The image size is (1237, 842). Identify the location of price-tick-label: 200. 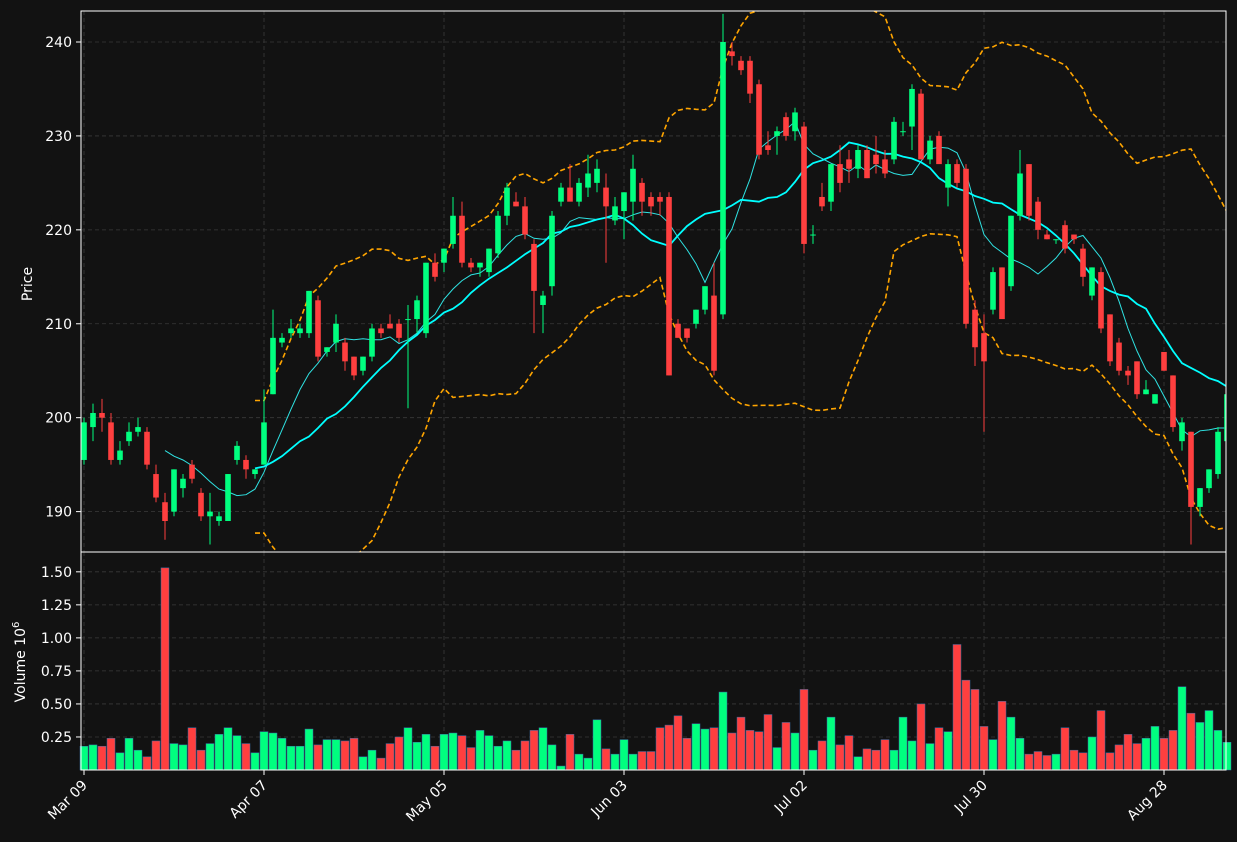
(58, 419).